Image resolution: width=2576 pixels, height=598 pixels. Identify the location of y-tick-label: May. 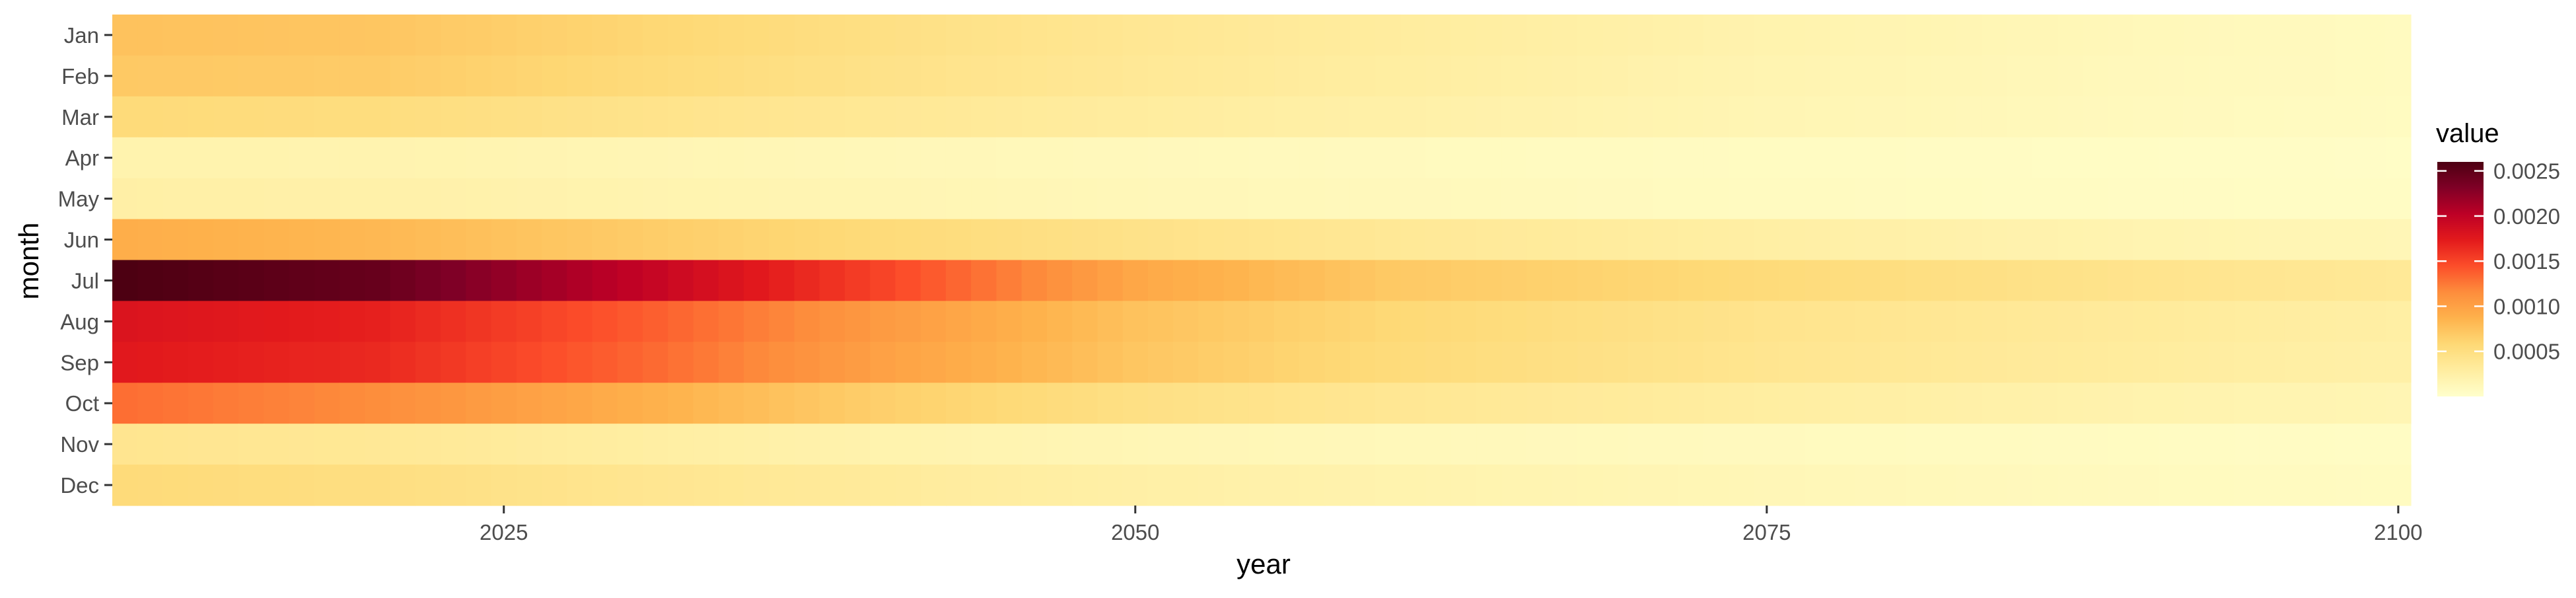
(79, 199).